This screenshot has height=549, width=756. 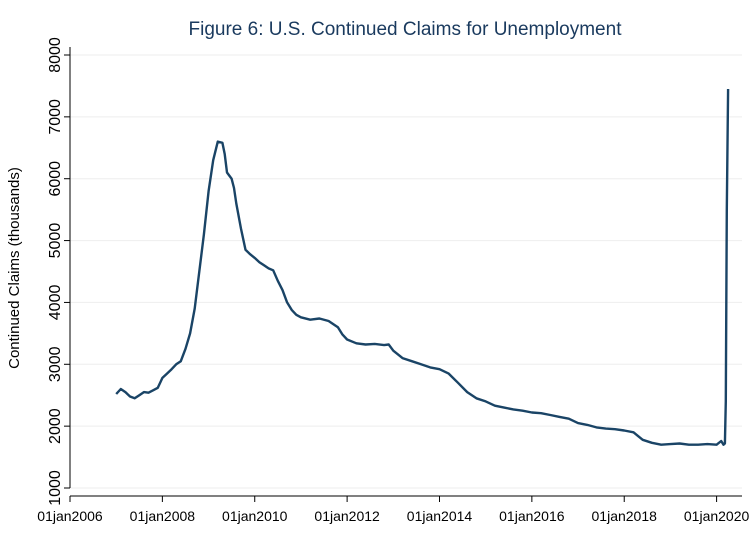 What do you see at coordinates (717, 516) in the screenshot?
I see `x-tick-label: 01jan2020` at bounding box center [717, 516].